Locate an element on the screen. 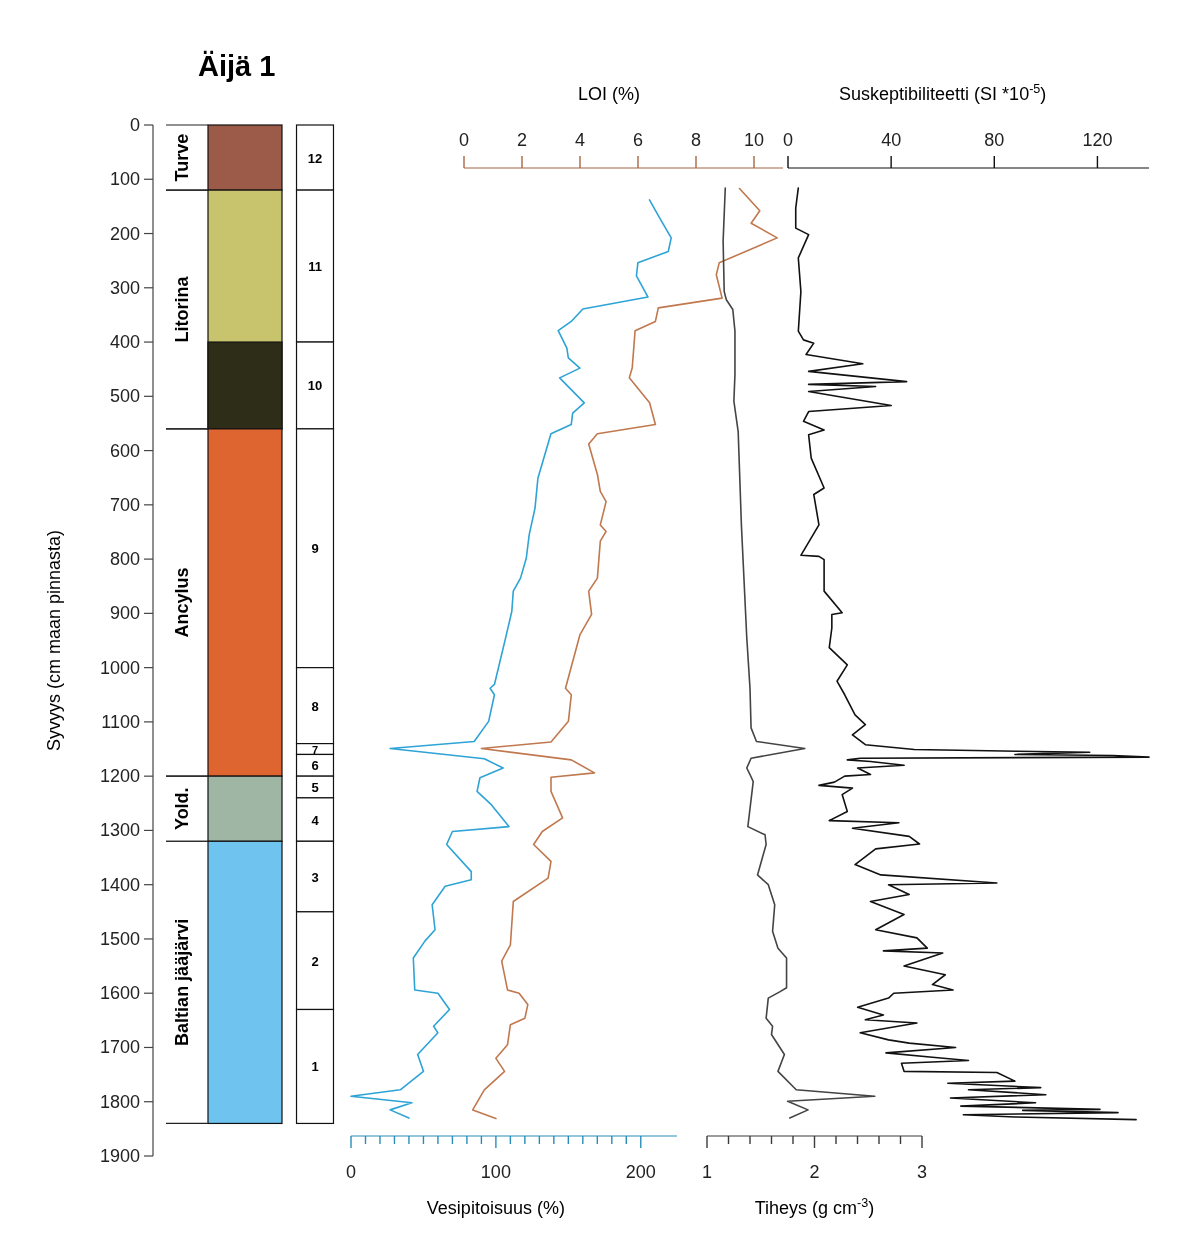  x-tick-label: 100 is located at coordinates (495, 1172).